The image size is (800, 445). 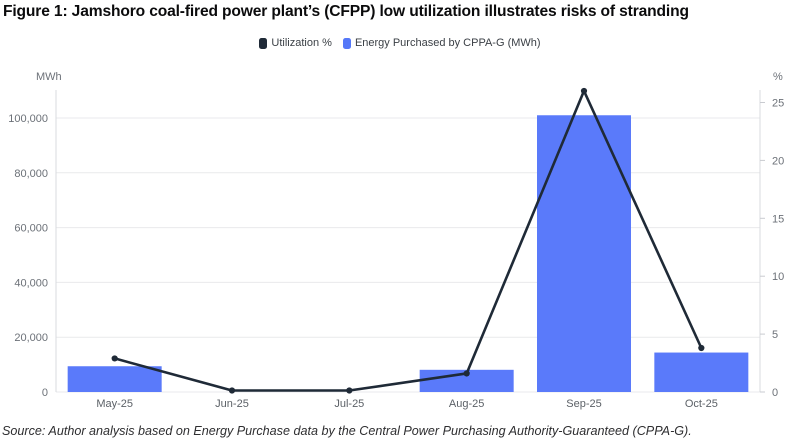 What do you see at coordinates (583, 404) in the screenshot?
I see `x-axis-label: Sep-25` at bounding box center [583, 404].